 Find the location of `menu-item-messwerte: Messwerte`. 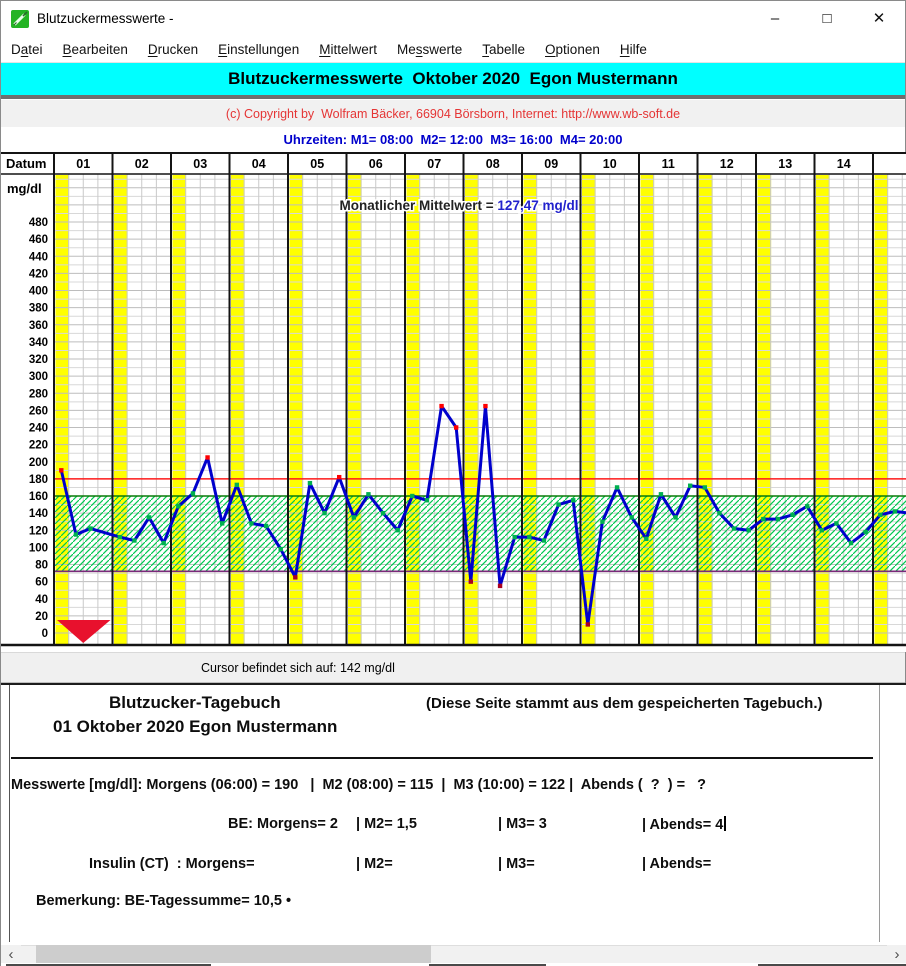

menu-item-messwerte: Messwerte is located at coordinates (429, 49).